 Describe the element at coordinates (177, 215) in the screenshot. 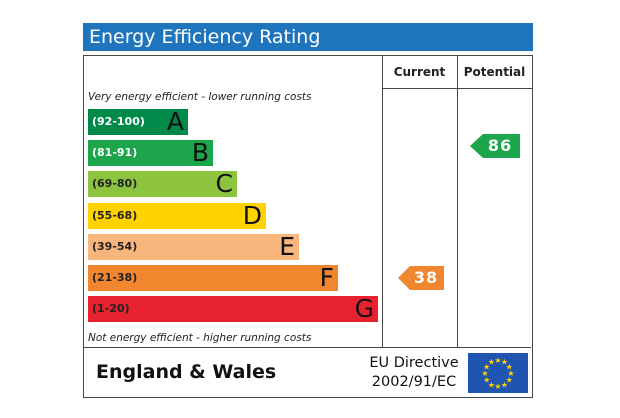

I see `band-d: (55-68) D` at that location.